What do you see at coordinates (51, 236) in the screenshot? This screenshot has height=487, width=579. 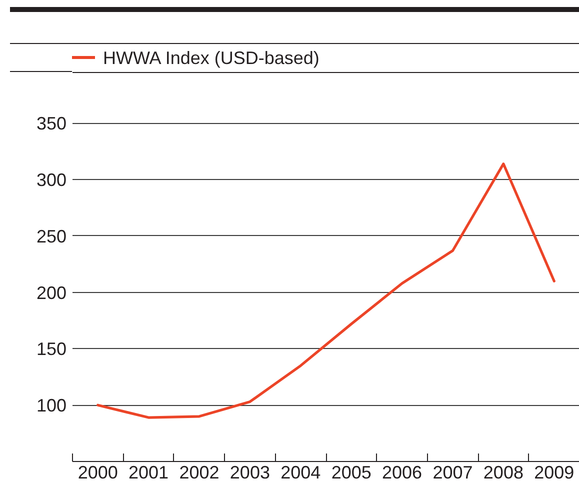 I see `y-tick-label: 250` at bounding box center [51, 236].